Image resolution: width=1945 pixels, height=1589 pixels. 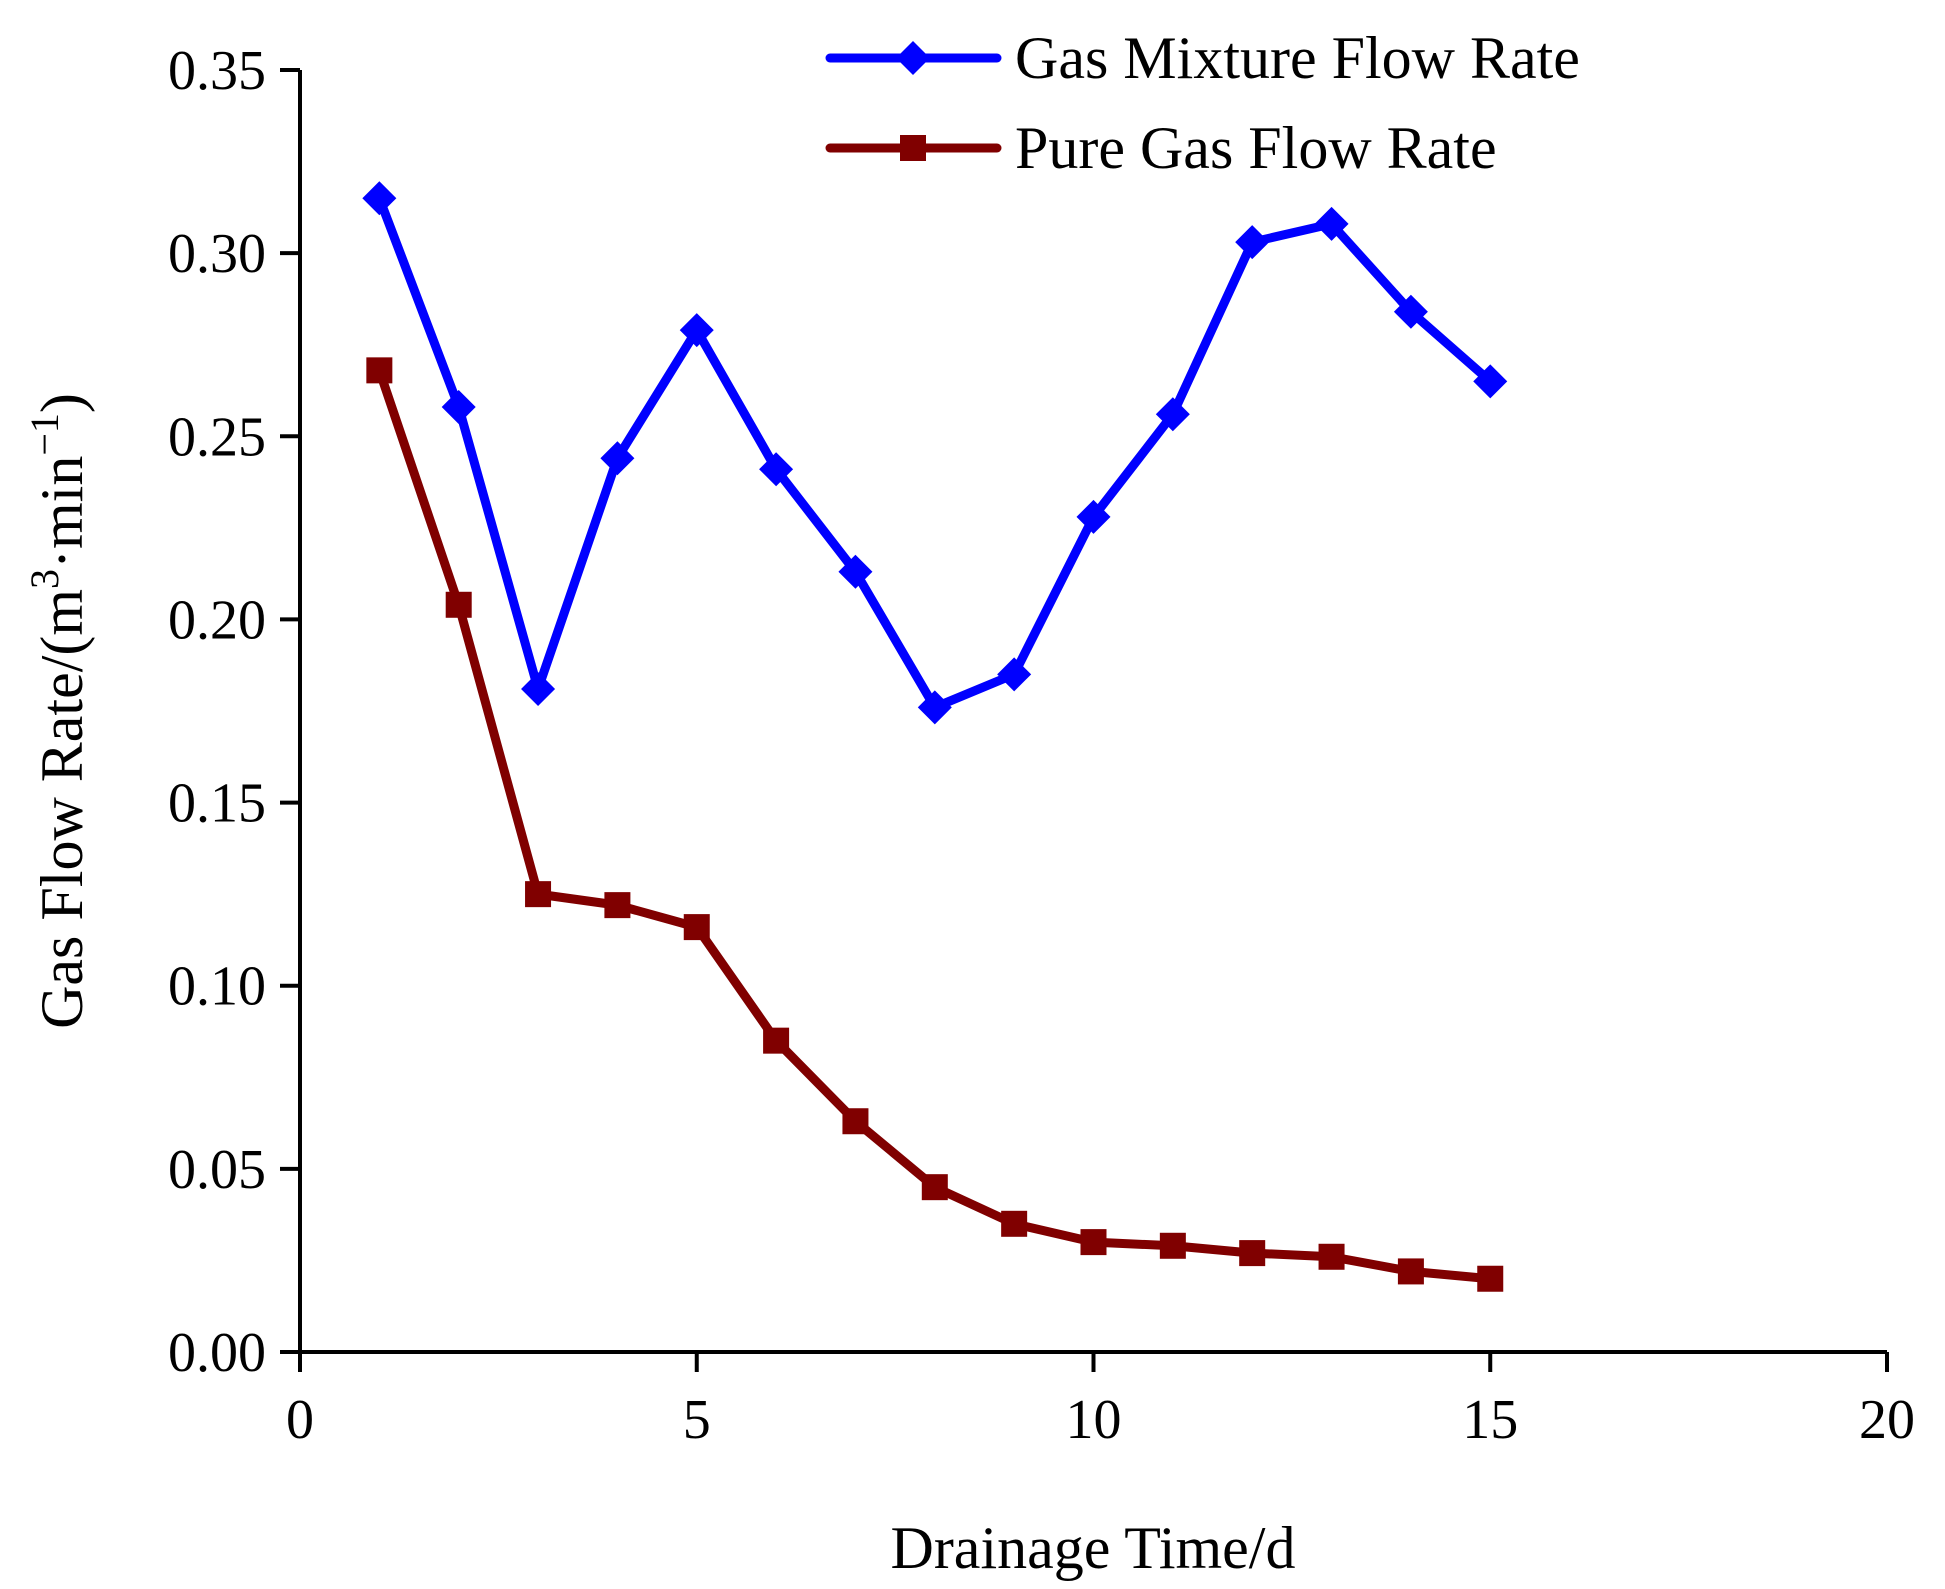 I want to click on x-axis-title: Drainage Time/d, so click(x=1093, y=1548).